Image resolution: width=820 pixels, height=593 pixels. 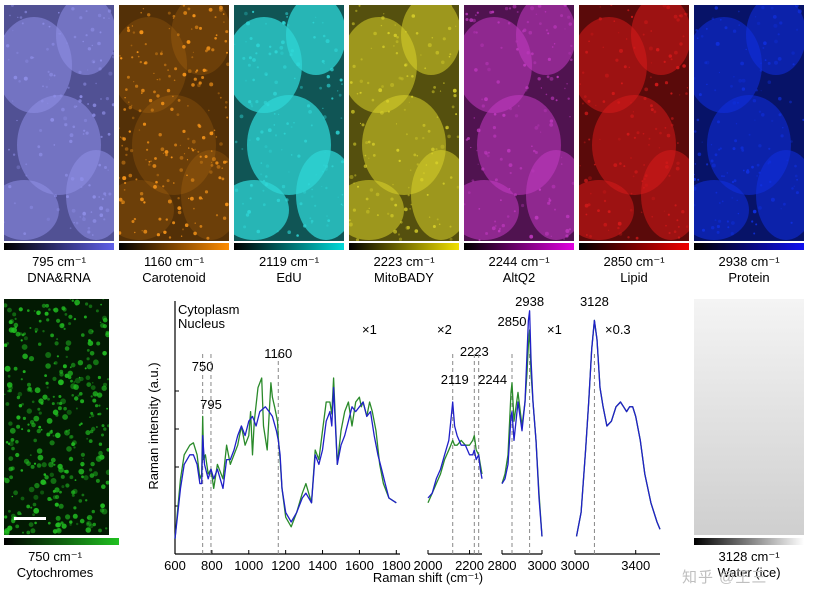 I want to click on carotenoid-image, so click(x=174, y=123).